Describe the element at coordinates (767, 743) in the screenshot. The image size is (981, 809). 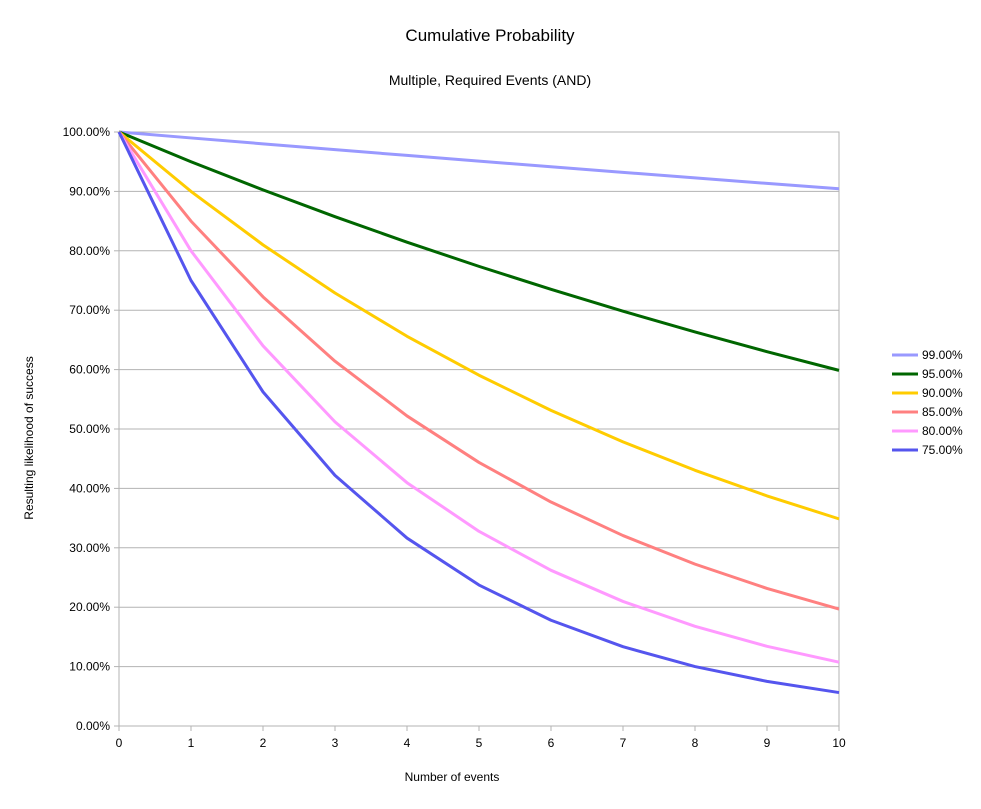
I see `x-tick-label: 9` at that location.